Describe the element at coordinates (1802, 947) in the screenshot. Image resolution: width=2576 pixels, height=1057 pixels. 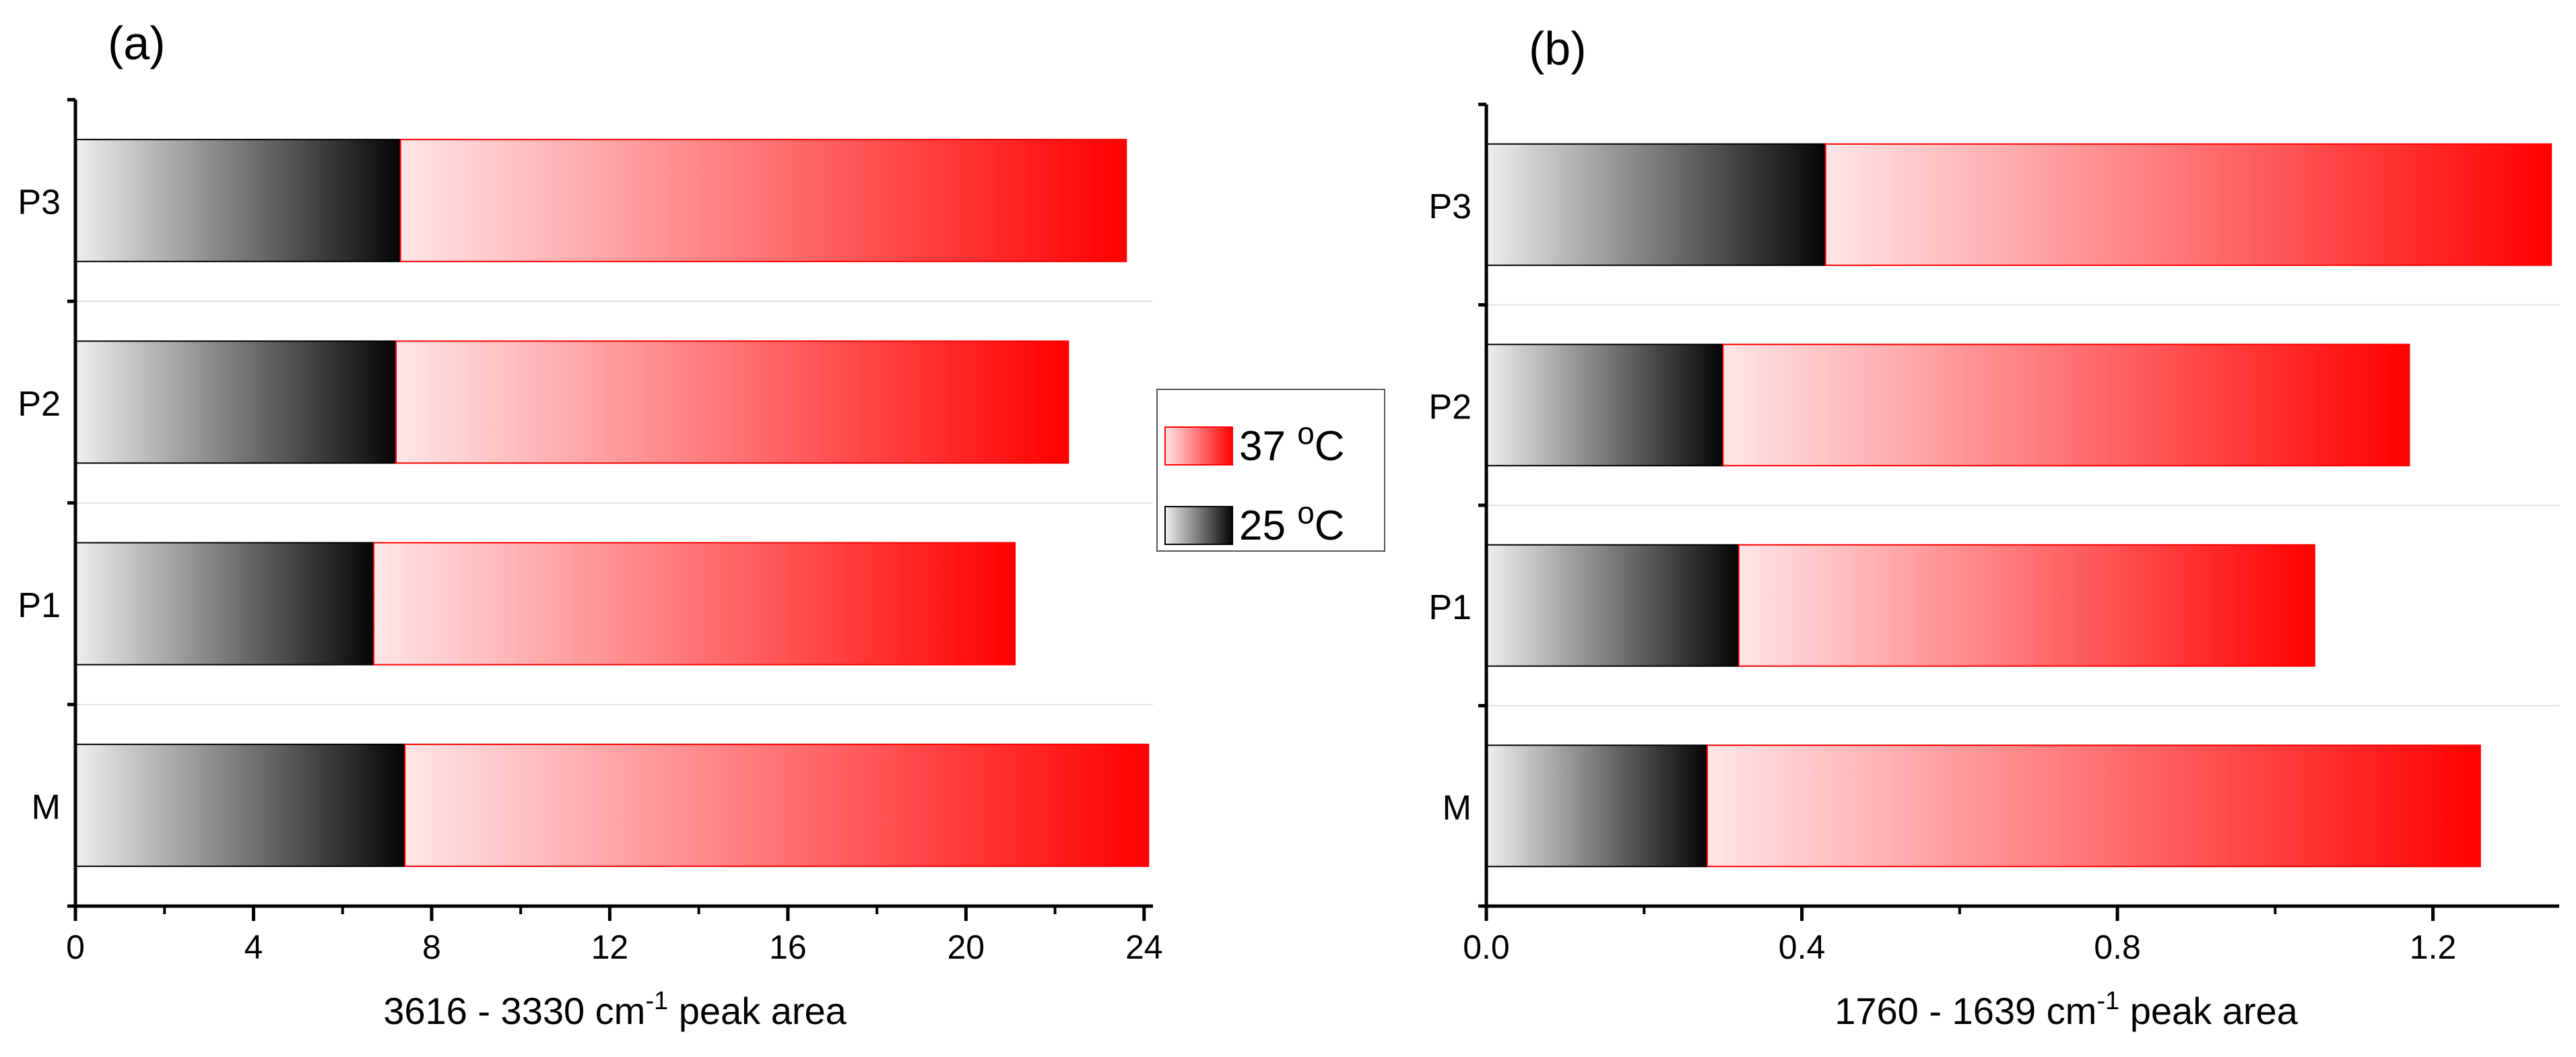
I see `x-tick-label: 0.4` at that location.